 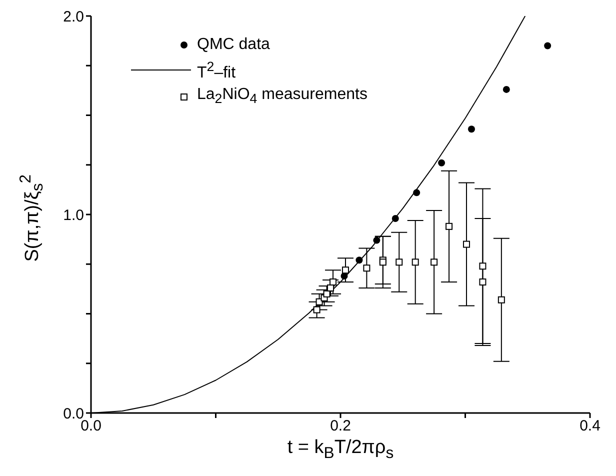 What do you see at coordinates (73, 17) in the screenshot?
I see `y-tick-label: 2.0` at bounding box center [73, 17].